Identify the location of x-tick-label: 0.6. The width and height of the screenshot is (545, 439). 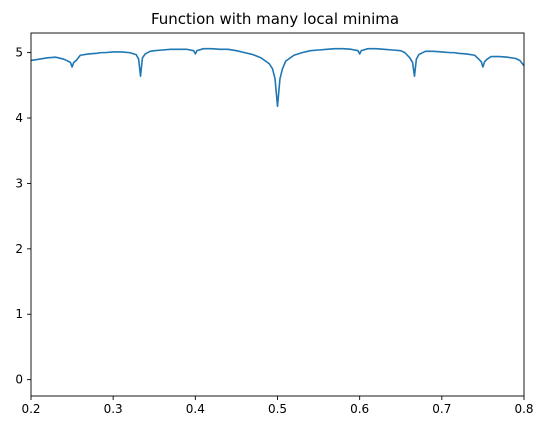
(359, 409).